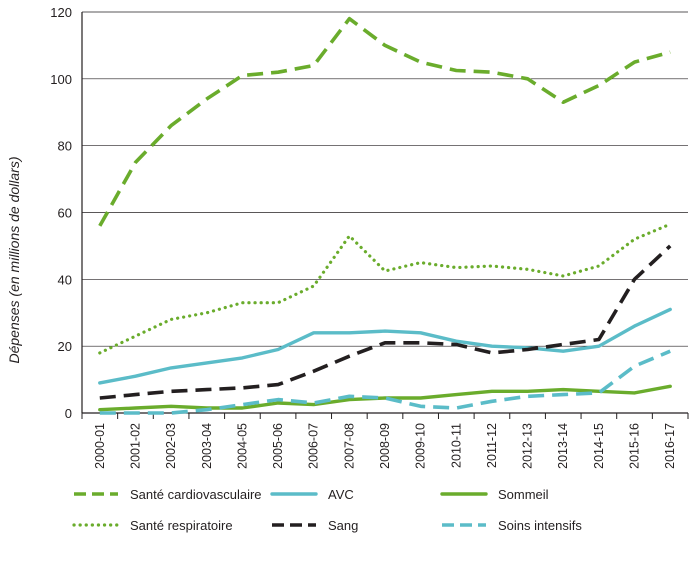  Describe the element at coordinates (492, 445) in the screenshot. I see `x-tick-label: 2011-12` at that location.